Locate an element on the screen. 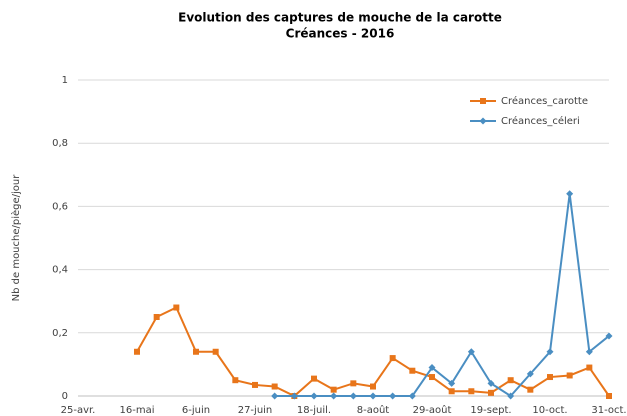  x-tick-label: 16-mai is located at coordinates (137, 410).